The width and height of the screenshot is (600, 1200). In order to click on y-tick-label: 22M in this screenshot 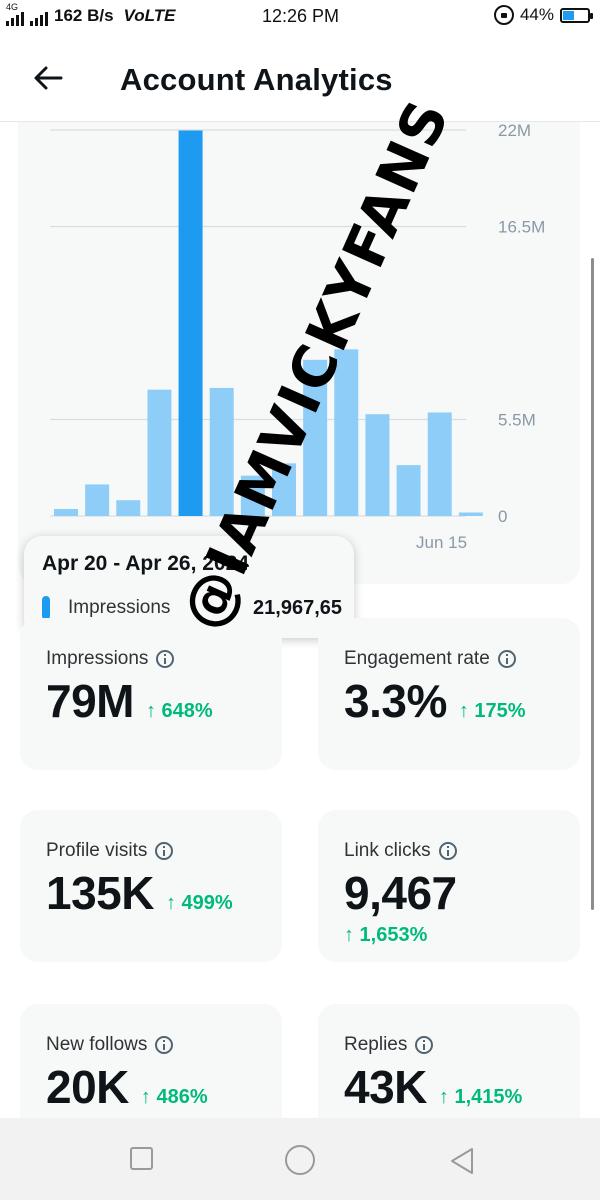, I will do `click(514, 131)`.